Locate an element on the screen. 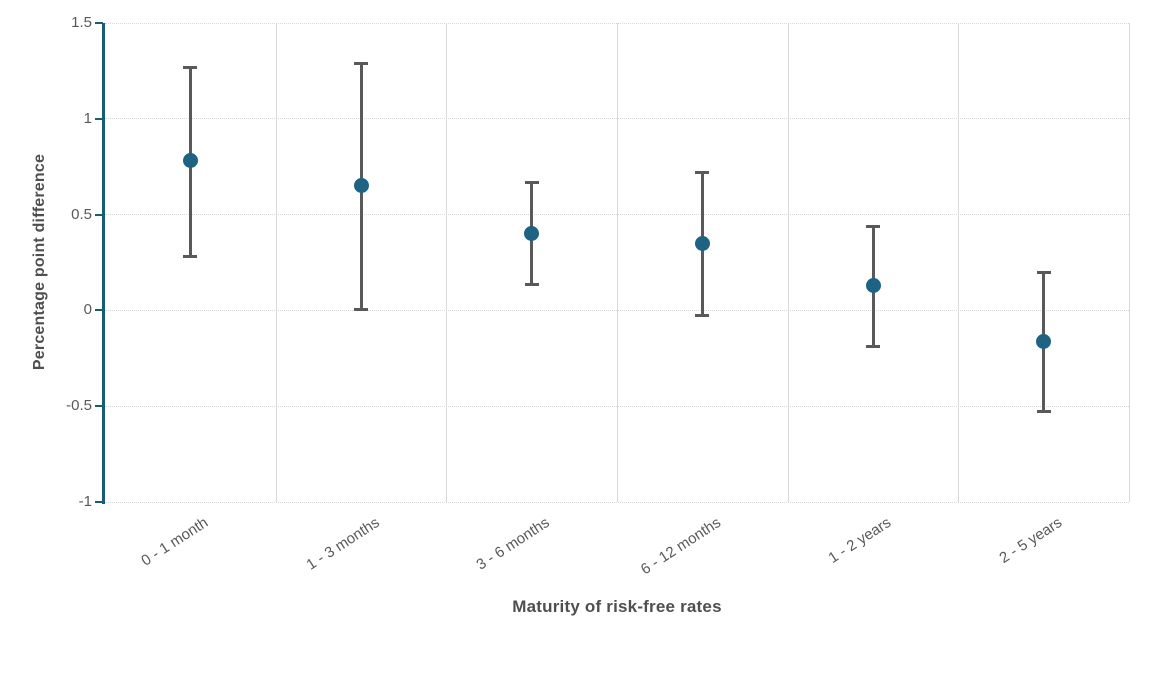  x-category-label: 1 - 3 months is located at coordinates (343, 544).